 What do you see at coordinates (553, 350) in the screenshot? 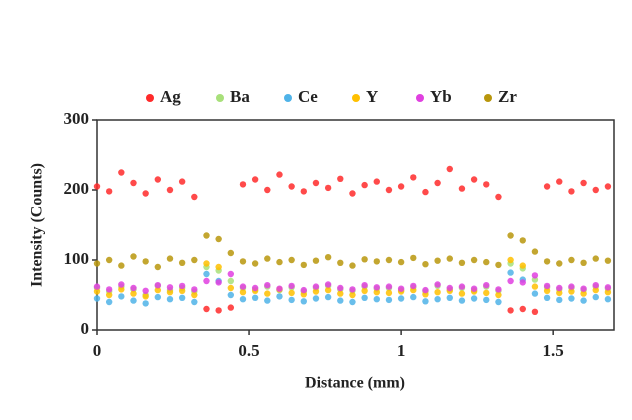
I see `x-tick-label: 1.5` at bounding box center [553, 350].